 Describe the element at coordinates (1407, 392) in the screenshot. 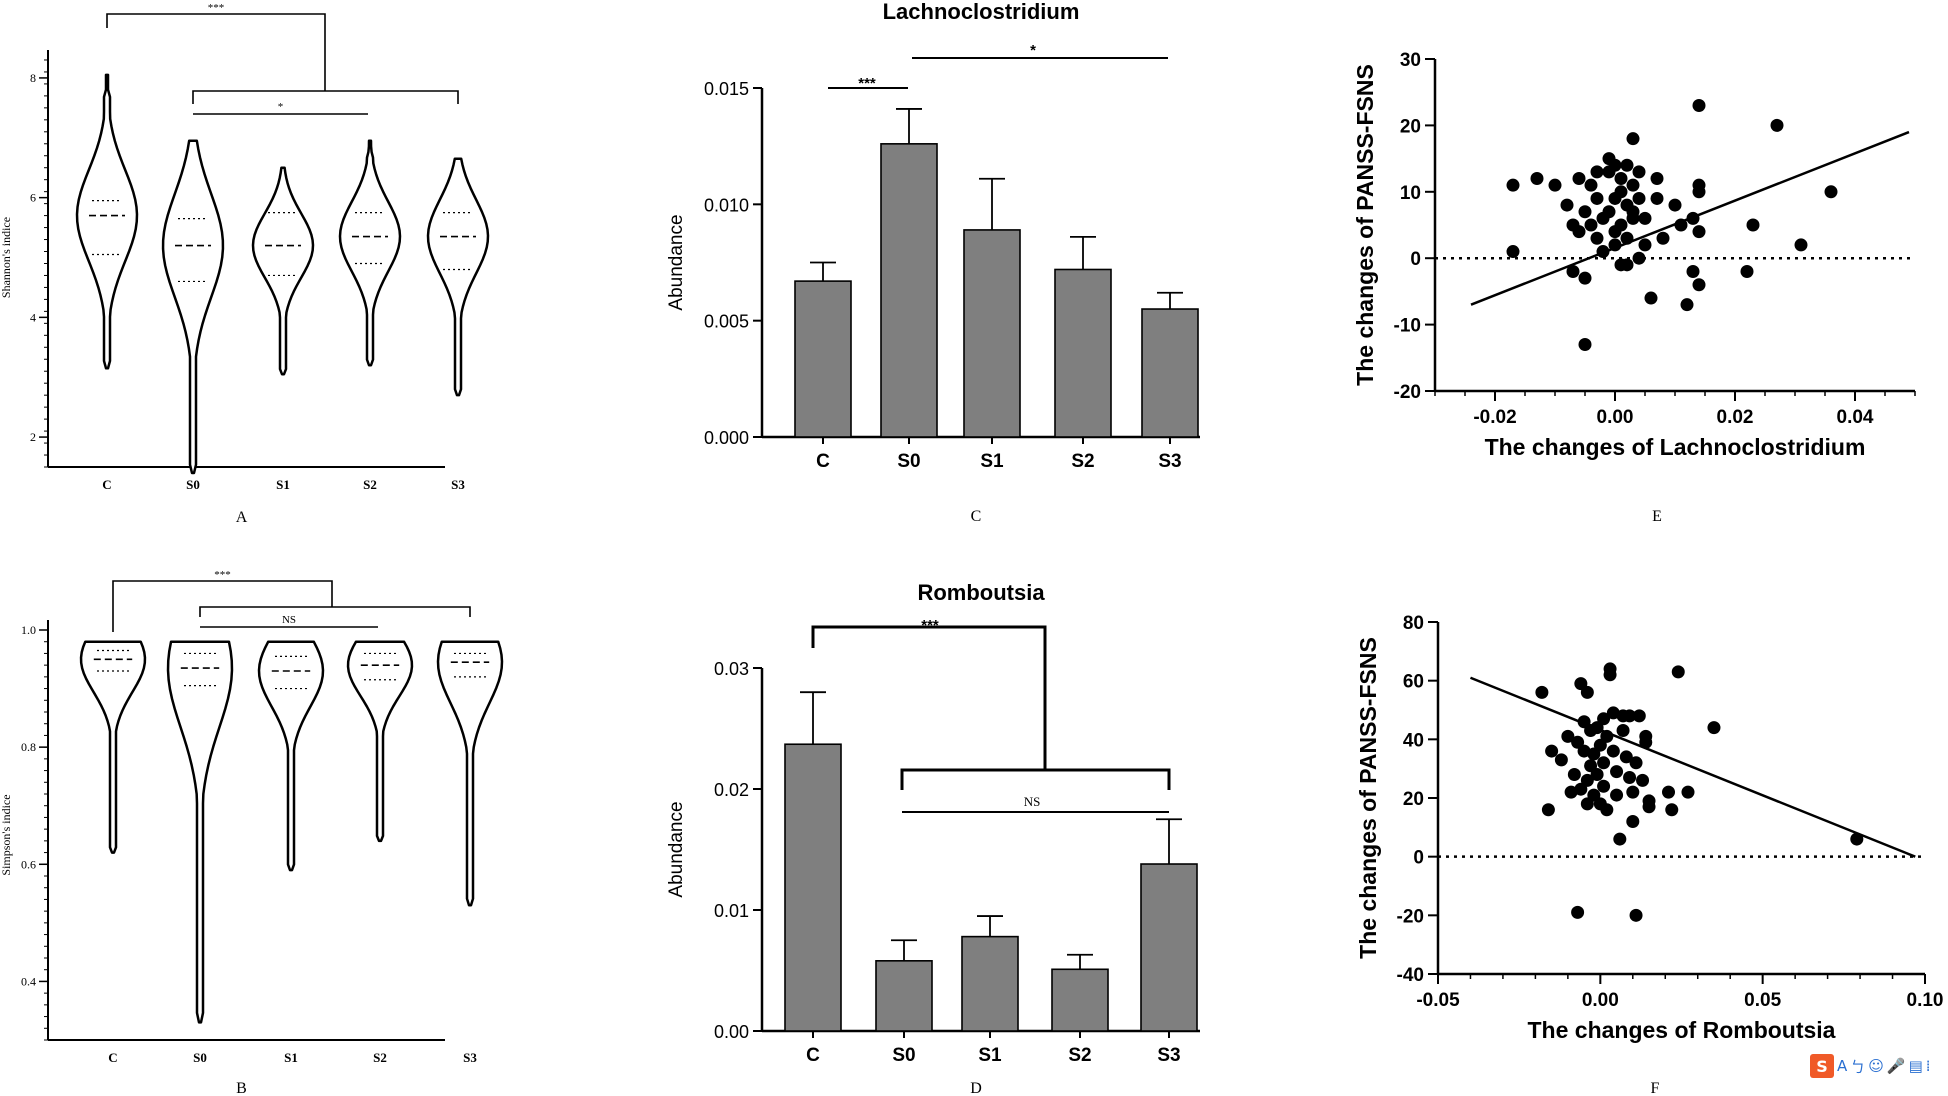

I see `y-tick-label: -20` at that location.